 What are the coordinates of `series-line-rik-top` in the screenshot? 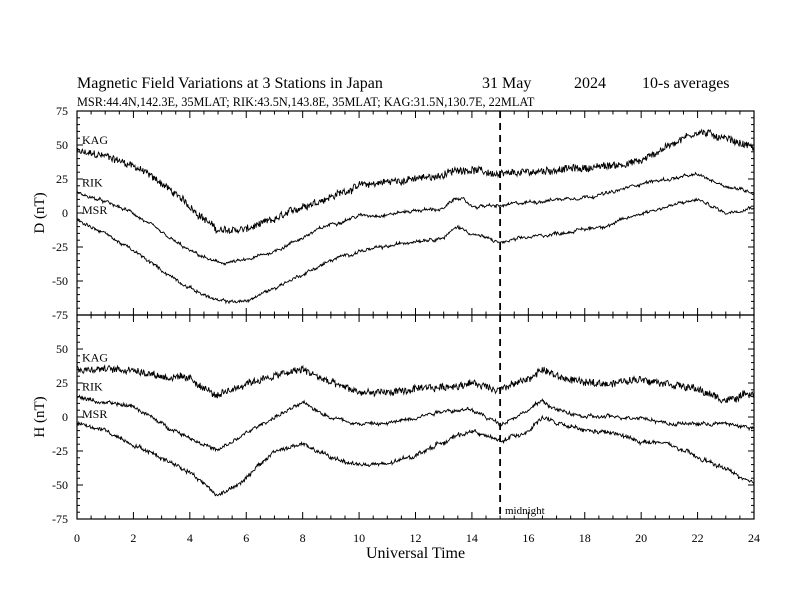 It's located at (415, 218).